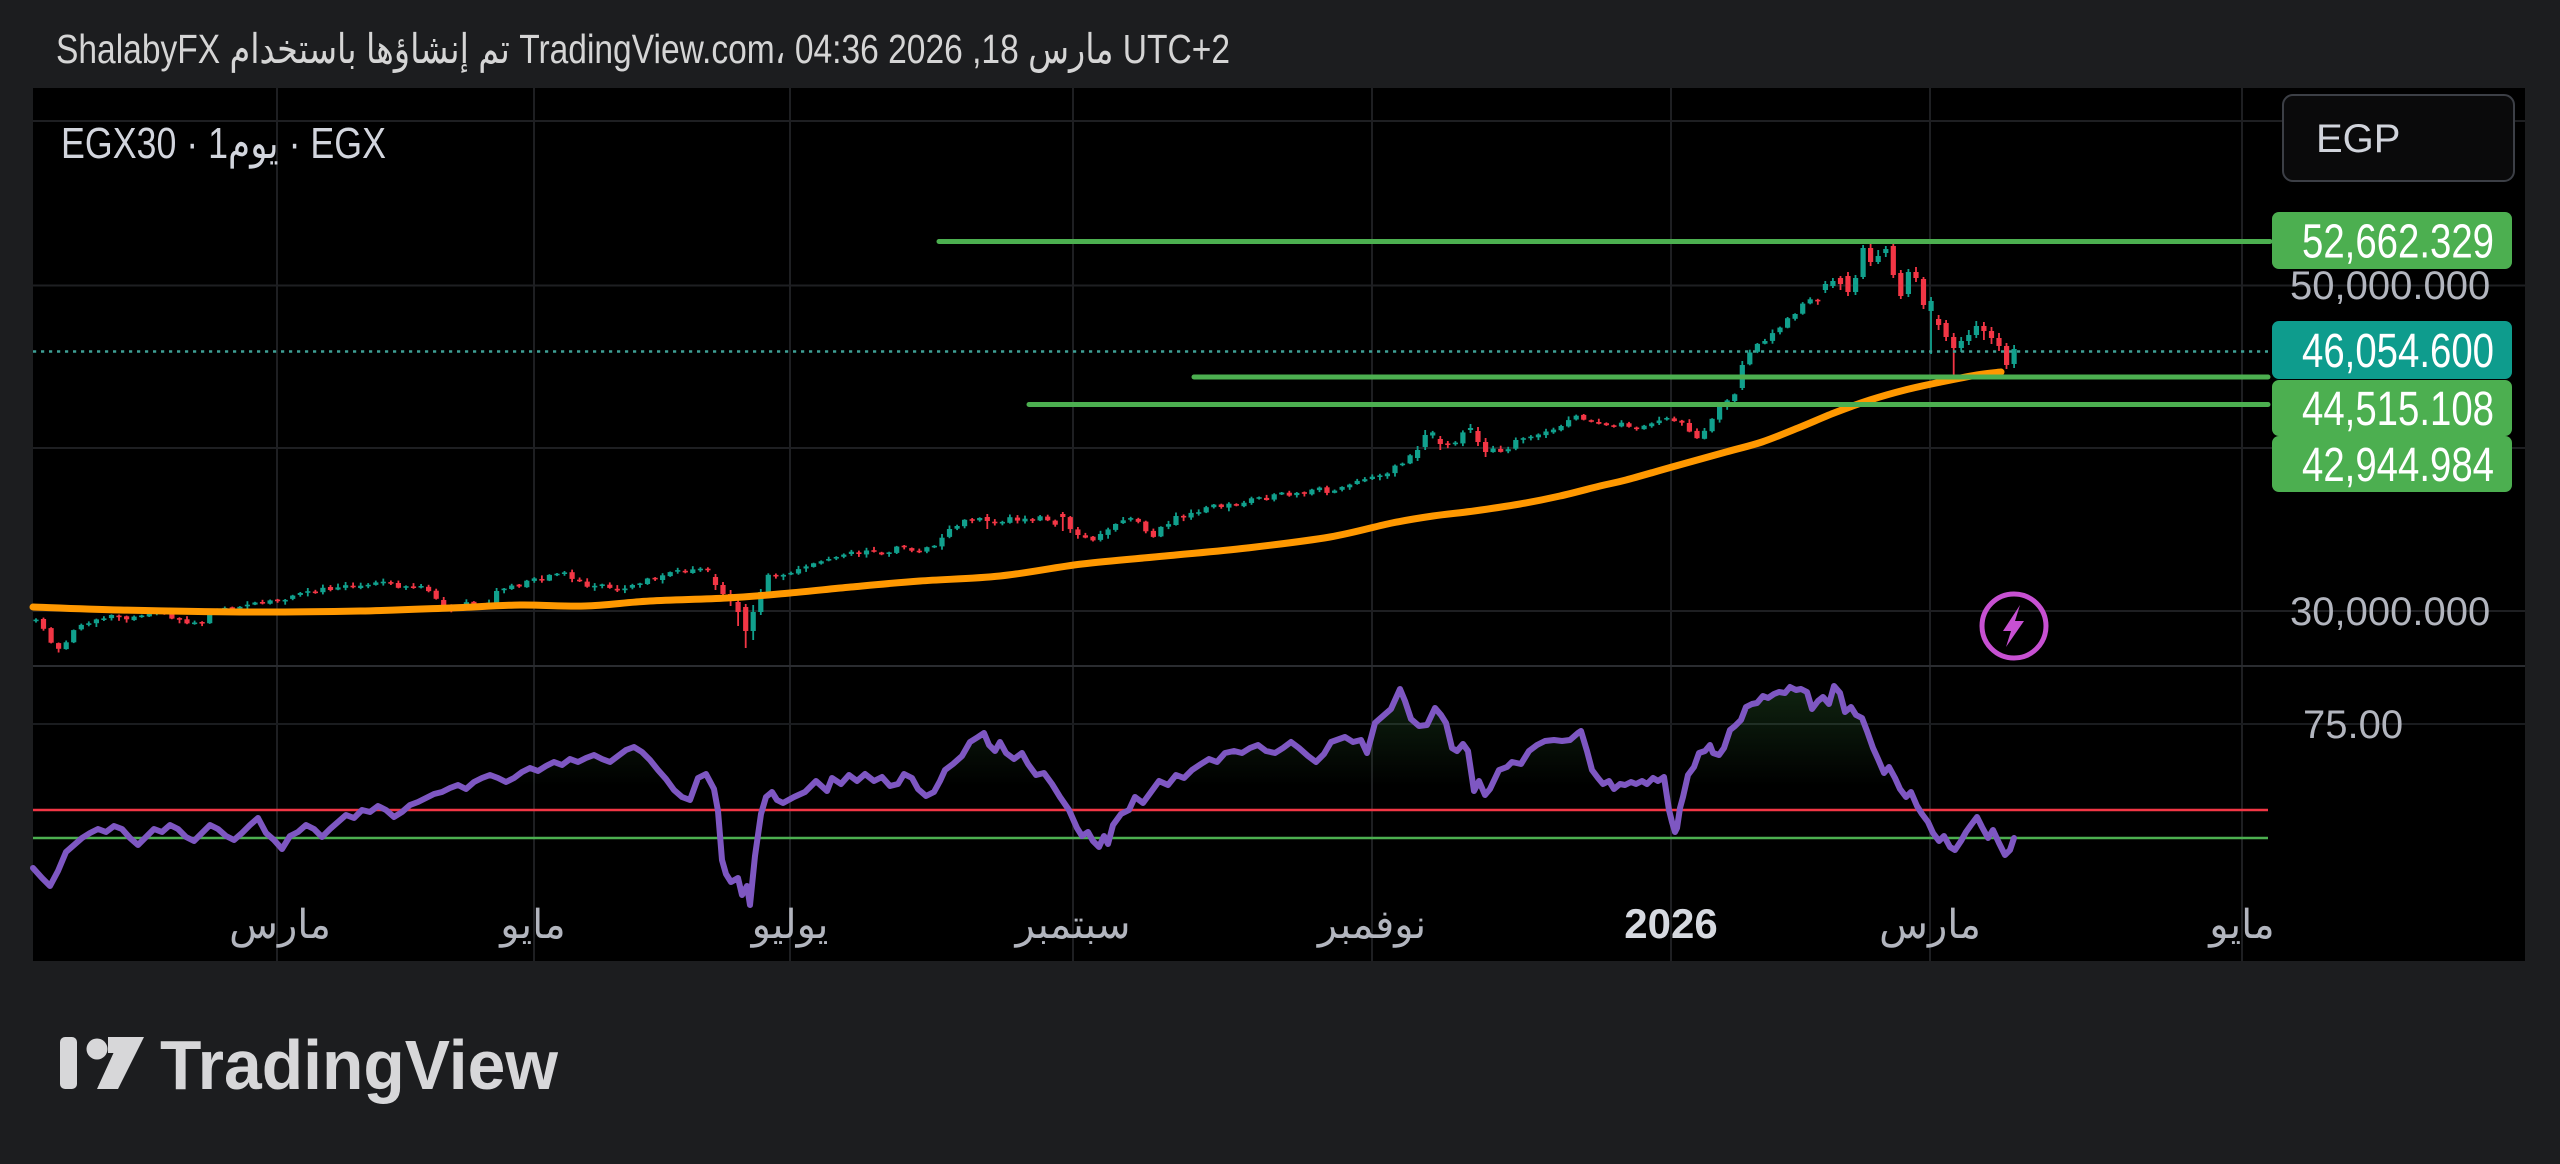 The width and height of the screenshot is (2560, 1164). What do you see at coordinates (2398, 242) in the screenshot?
I see `svg-text: 52,662.329` at bounding box center [2398, 242].